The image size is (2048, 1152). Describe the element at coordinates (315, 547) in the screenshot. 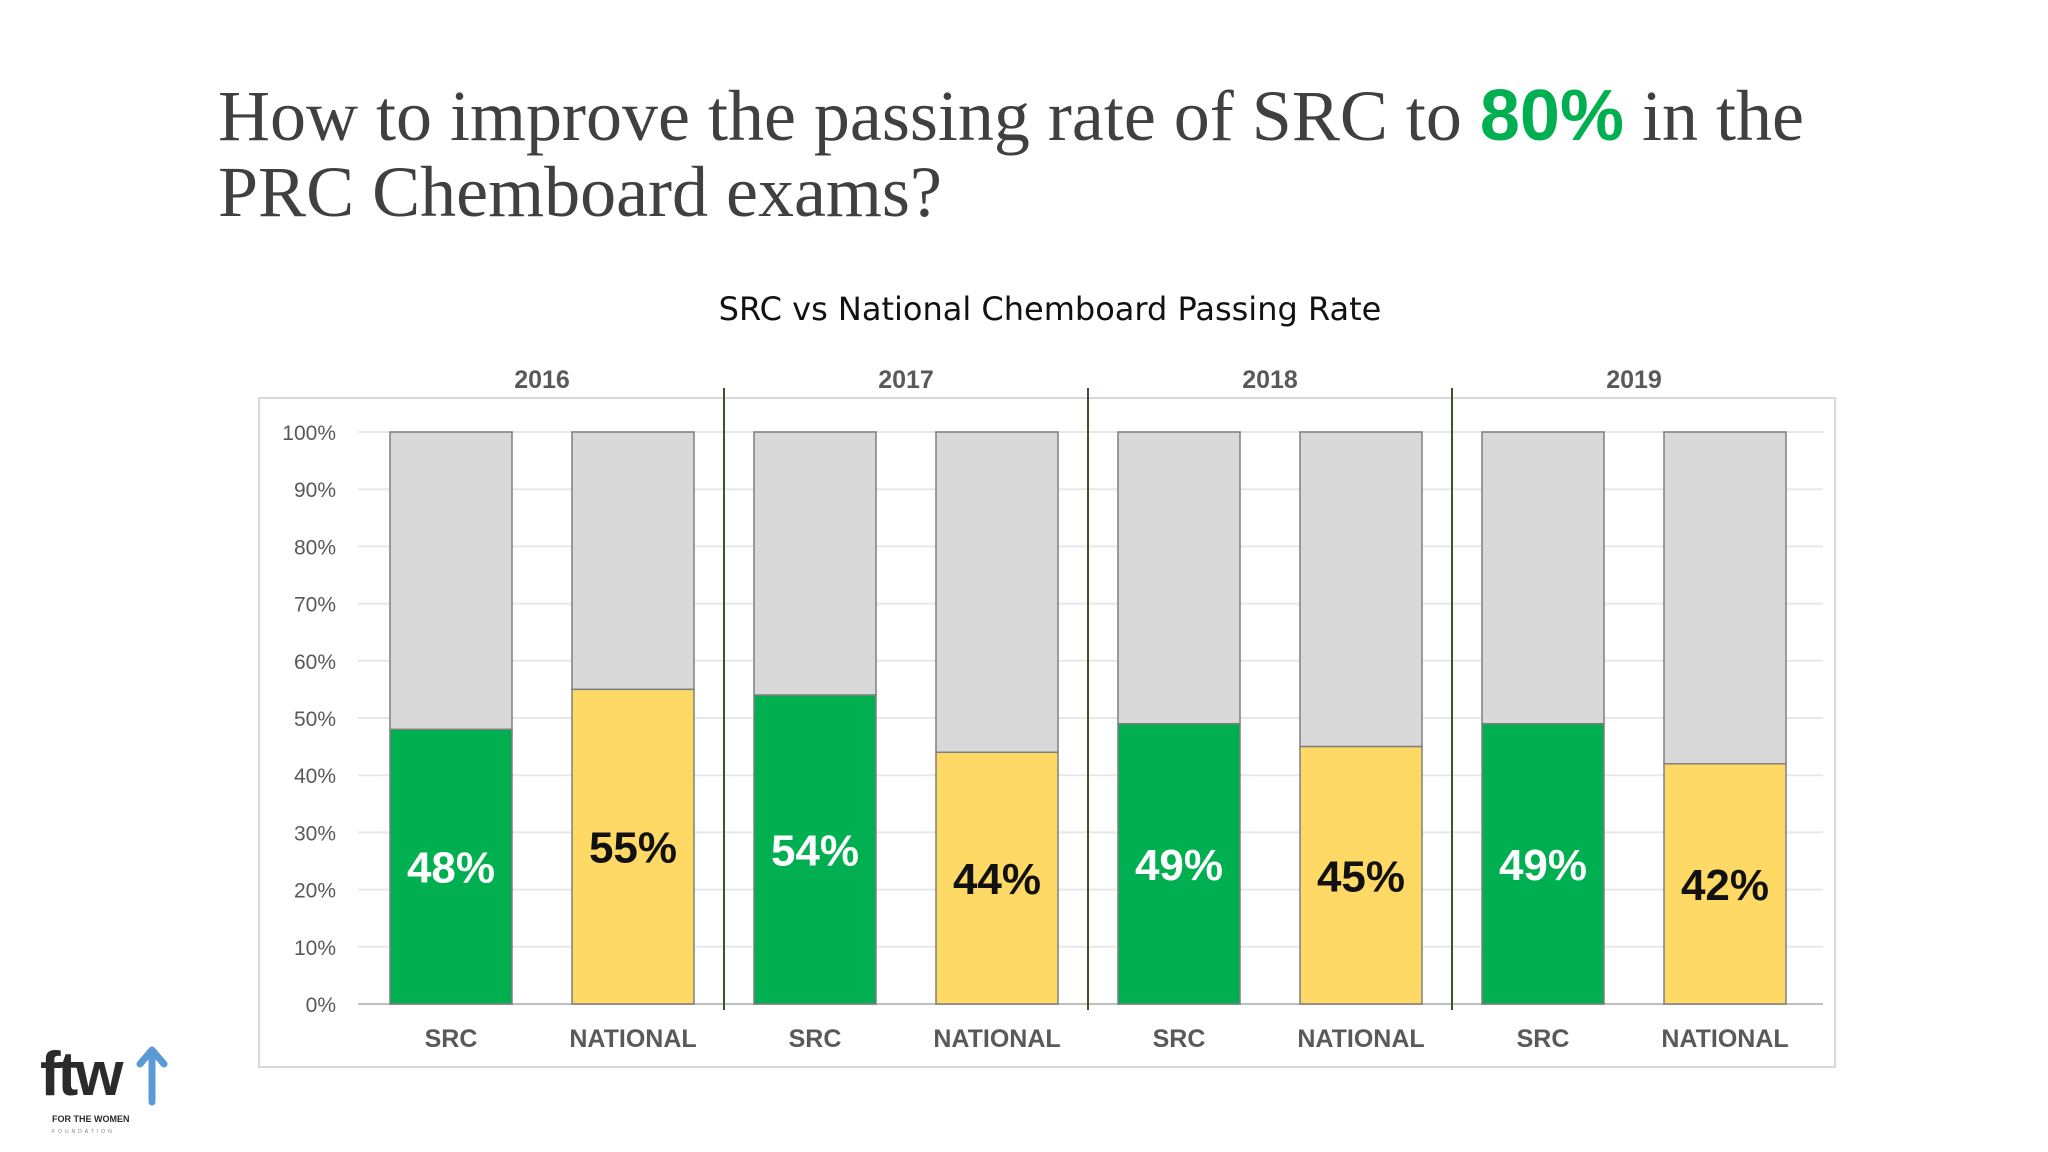

I see `y-tick-label: 80%` at that location.